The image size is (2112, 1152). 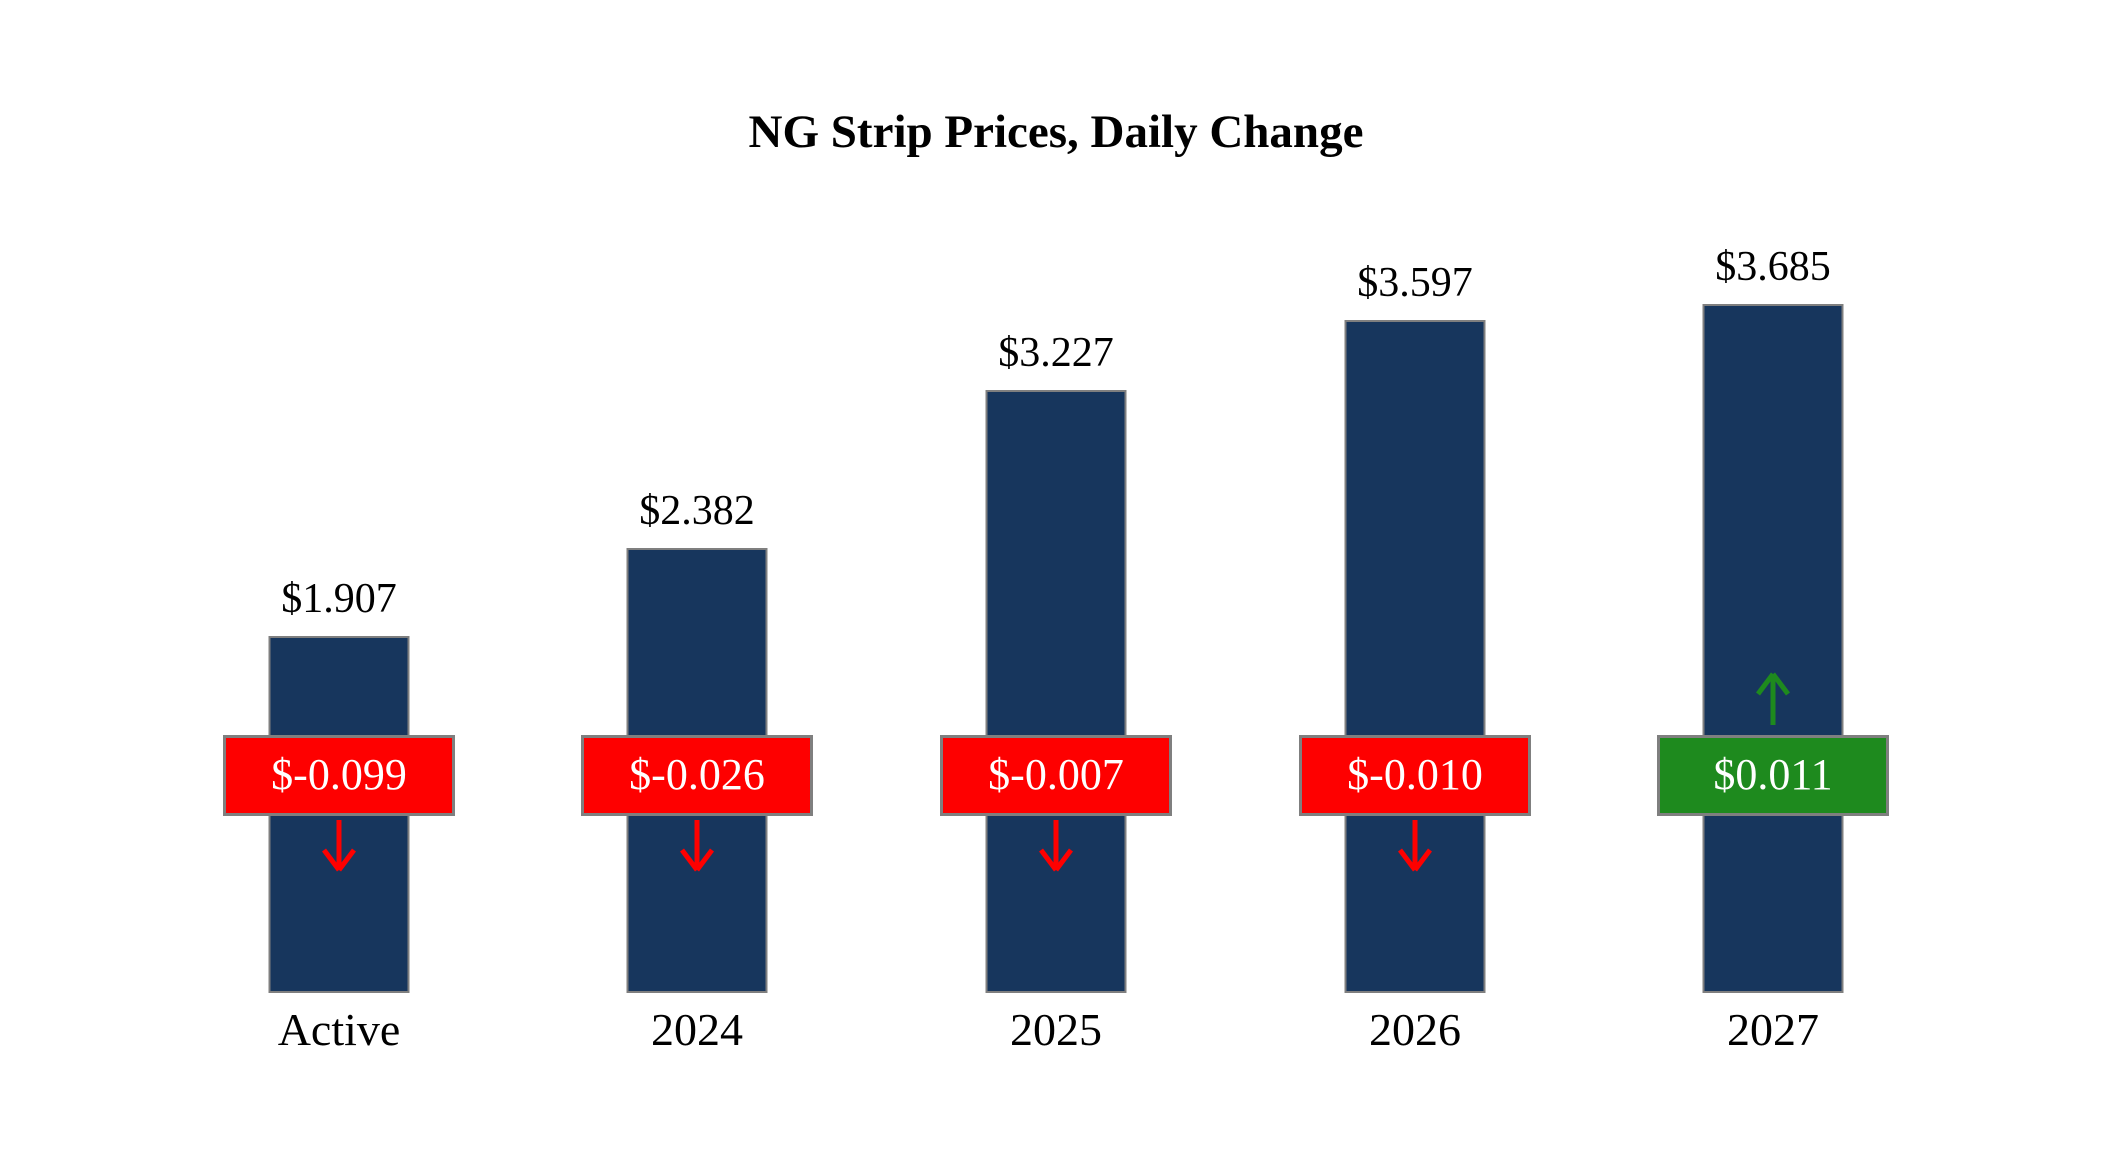 What do you see at coordinates (1056, 353) in the screenshot?
I see `bar-value-label: $3.227` at bounding box center [1056, 353].